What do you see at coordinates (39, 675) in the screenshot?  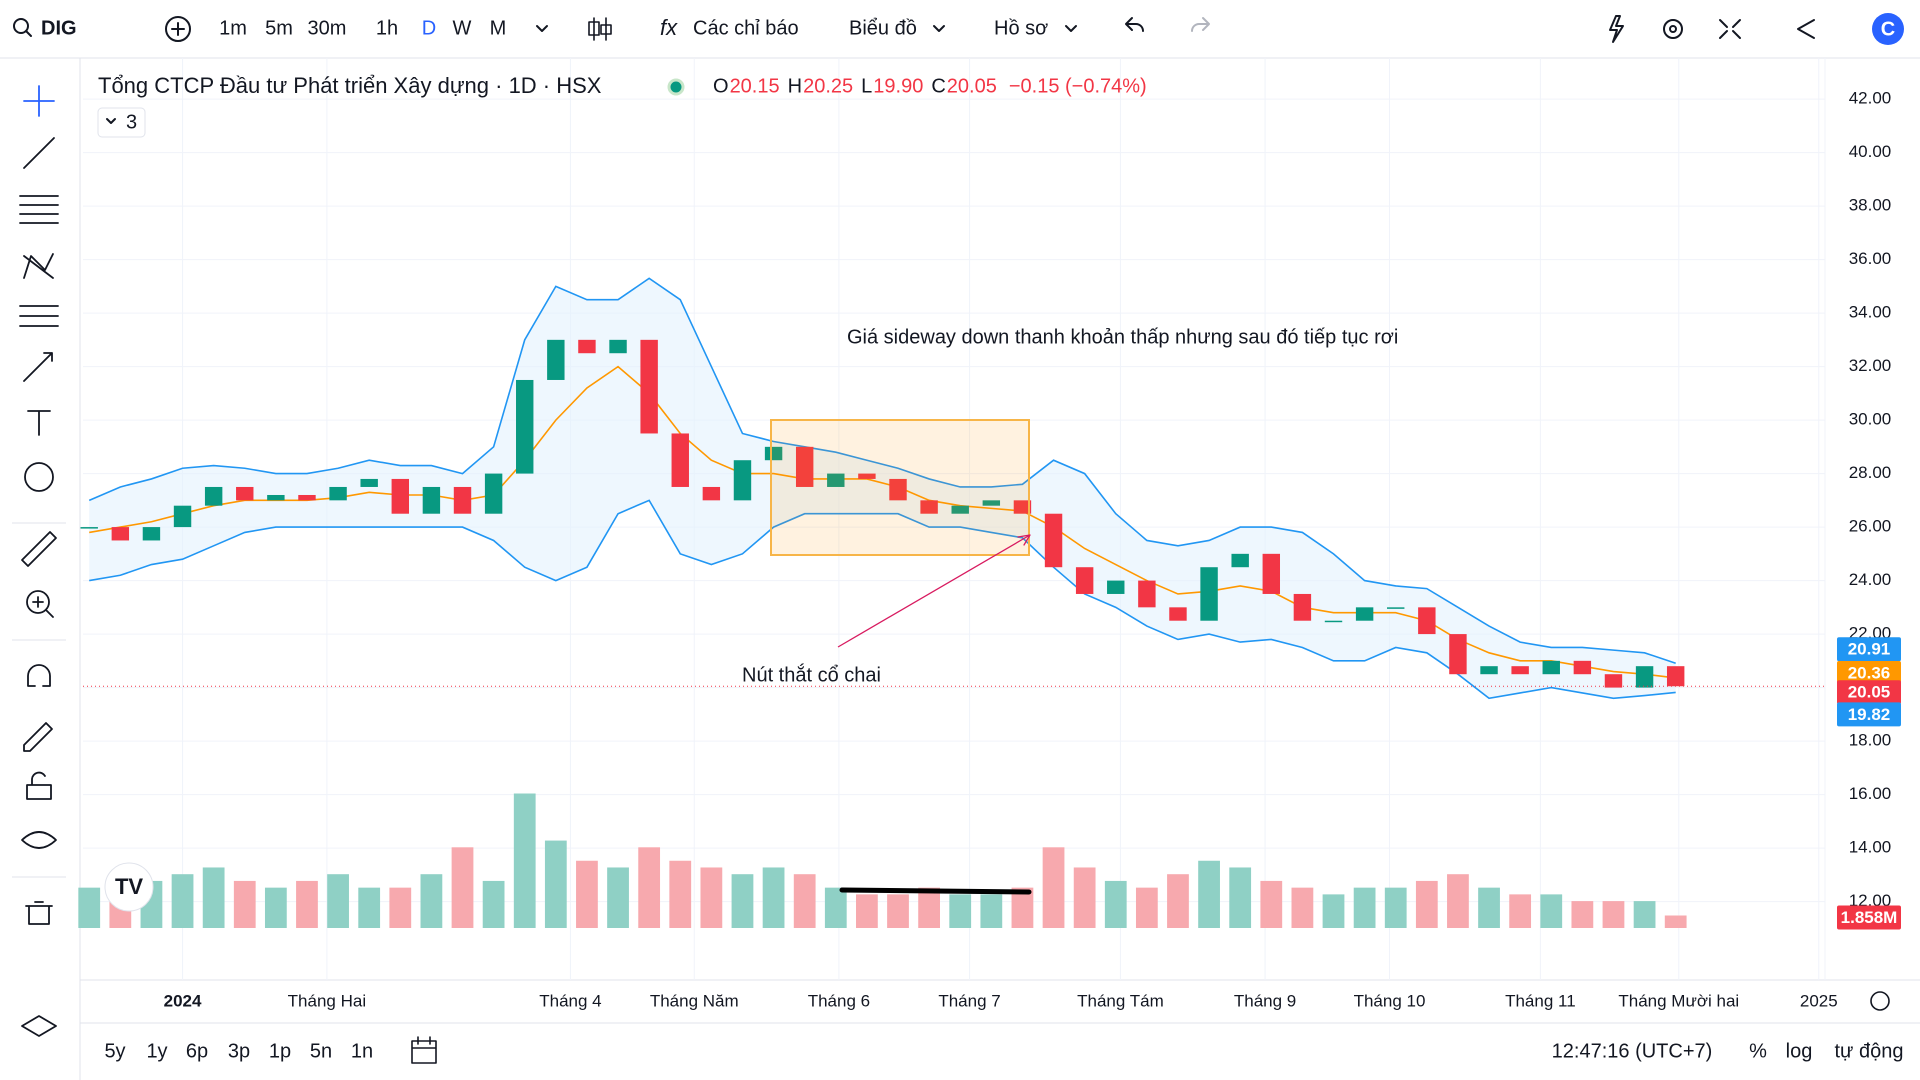 I see `magnet-tool` at bounding box center [39, 675].